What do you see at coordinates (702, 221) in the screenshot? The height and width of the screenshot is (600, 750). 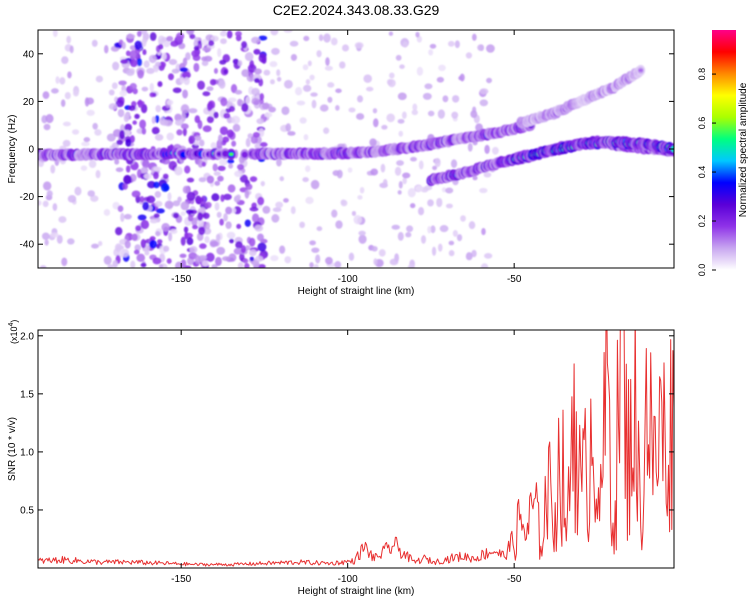 I see `colorbar-tick-label: 0.2` at bounding box center [702, 221].